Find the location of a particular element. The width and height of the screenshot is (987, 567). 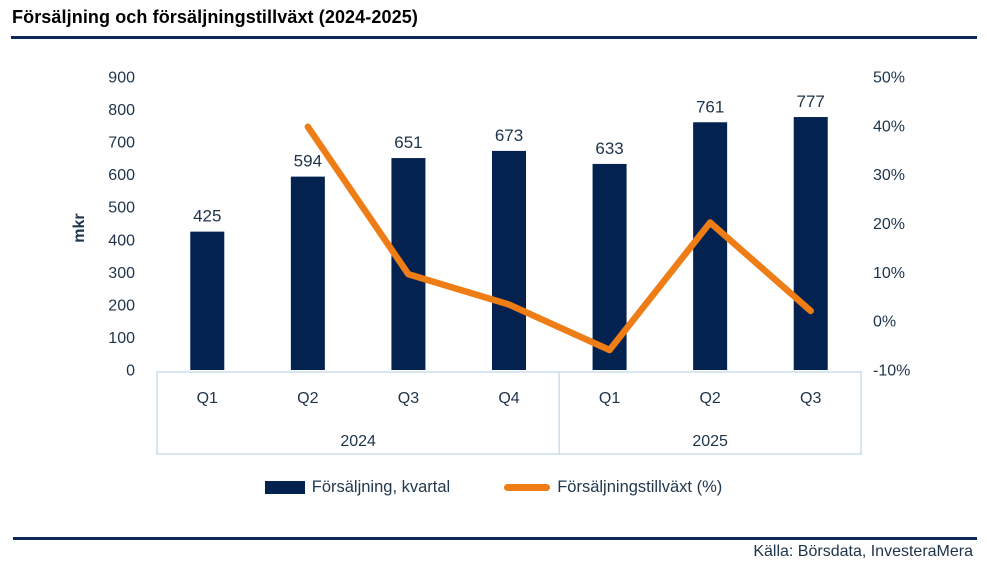

bar-value-label: 761 is located at coordinates (710, 106).